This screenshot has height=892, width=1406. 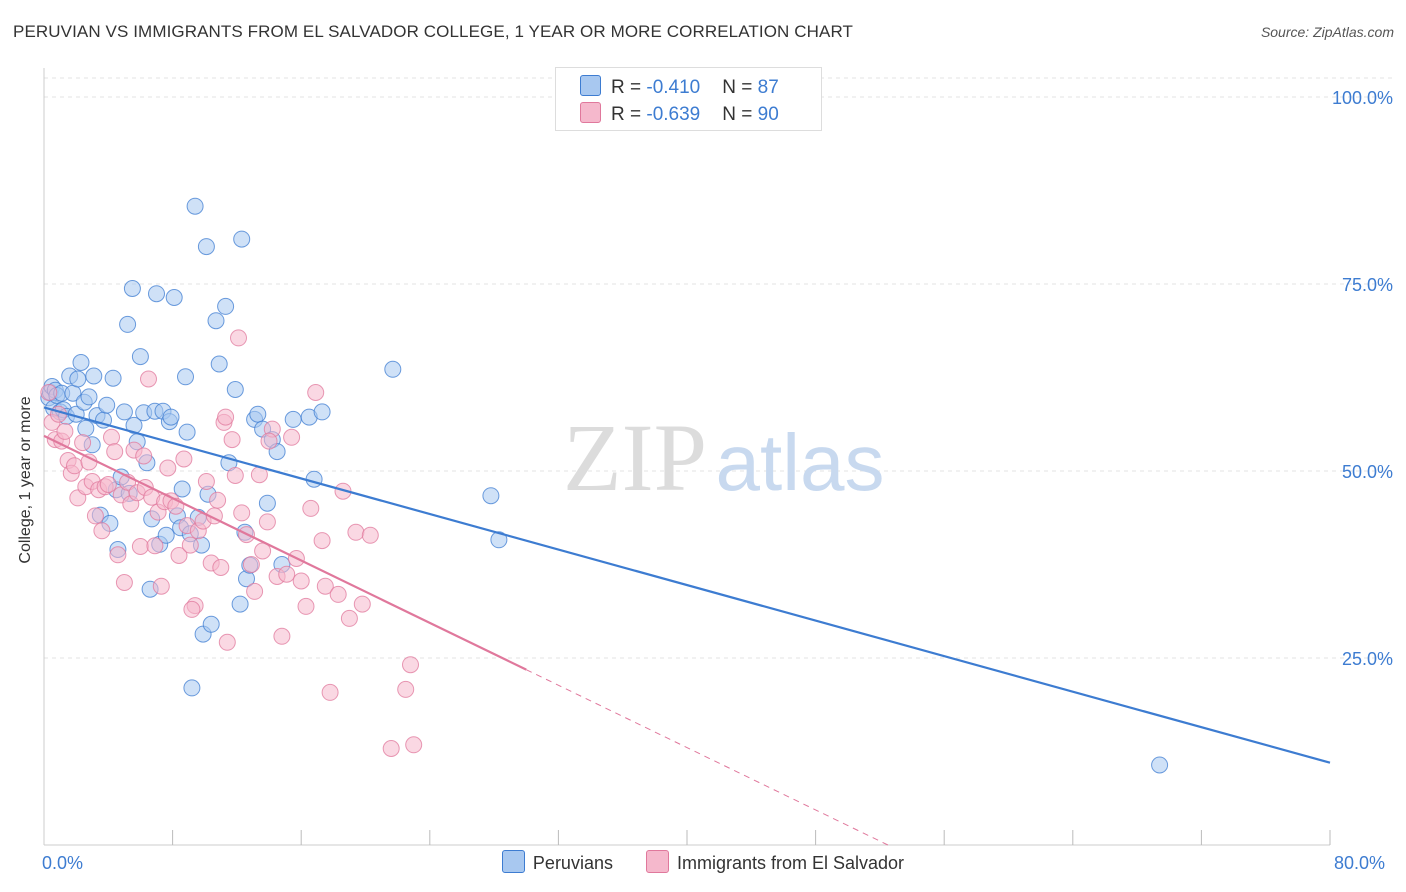 I want to click on legend-item-el-salvador: Immigrants from El Salvador, so click(x=775, y=862).